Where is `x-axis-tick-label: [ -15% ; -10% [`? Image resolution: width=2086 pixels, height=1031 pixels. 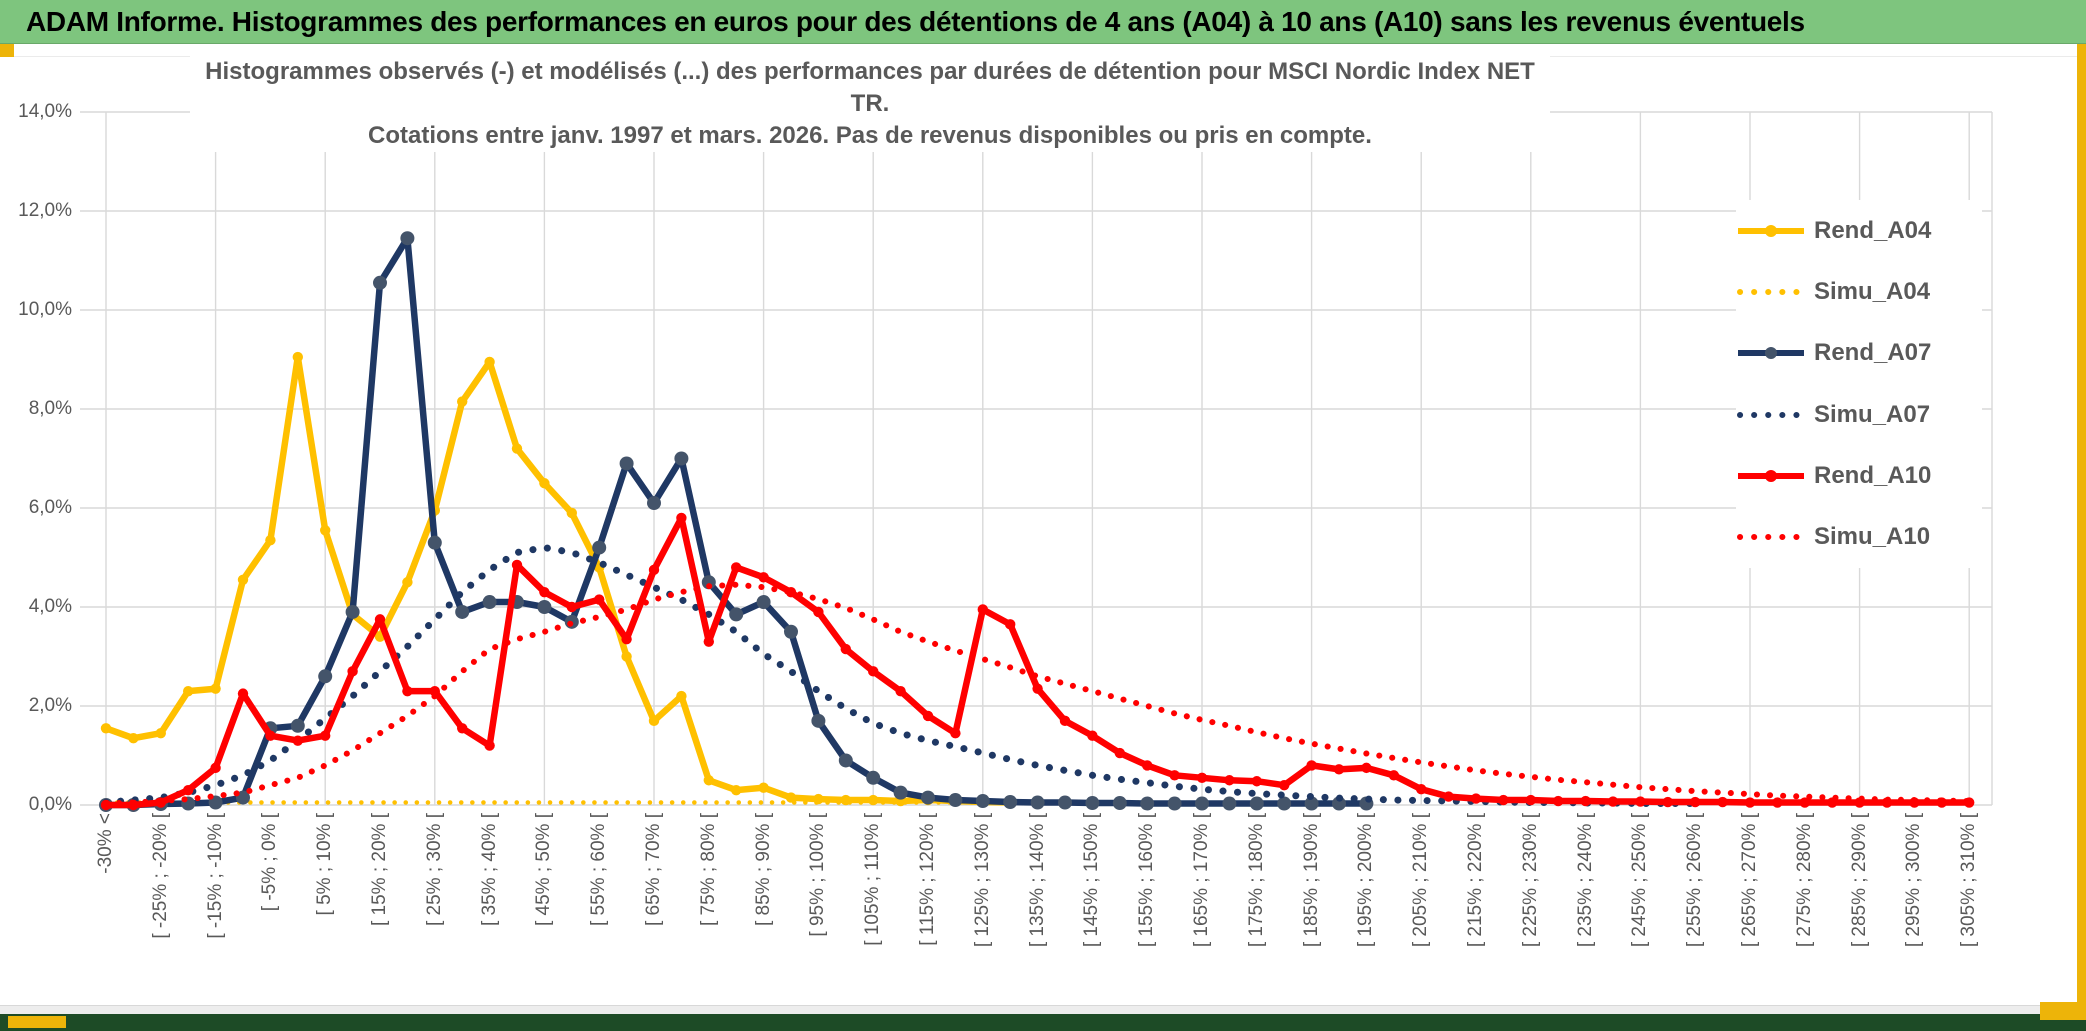
x-axis-tick-label: [ -15% ; -10% [ is located at coordinates (215, 876).